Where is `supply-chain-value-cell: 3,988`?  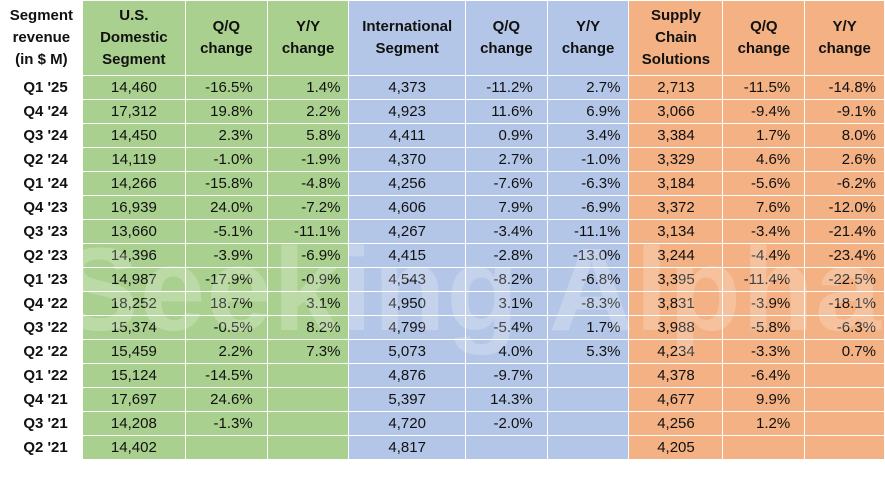 supply-chain-value-cell: 3,988 is located at coordinates (676, 327).